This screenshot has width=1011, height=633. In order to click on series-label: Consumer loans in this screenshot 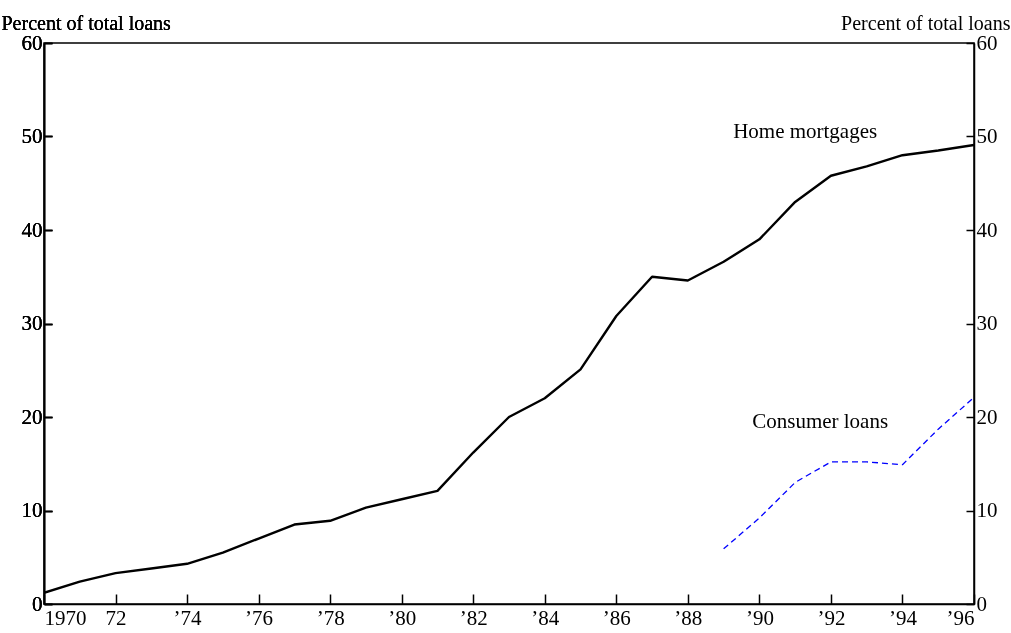, I will do `click(820, 421)`.